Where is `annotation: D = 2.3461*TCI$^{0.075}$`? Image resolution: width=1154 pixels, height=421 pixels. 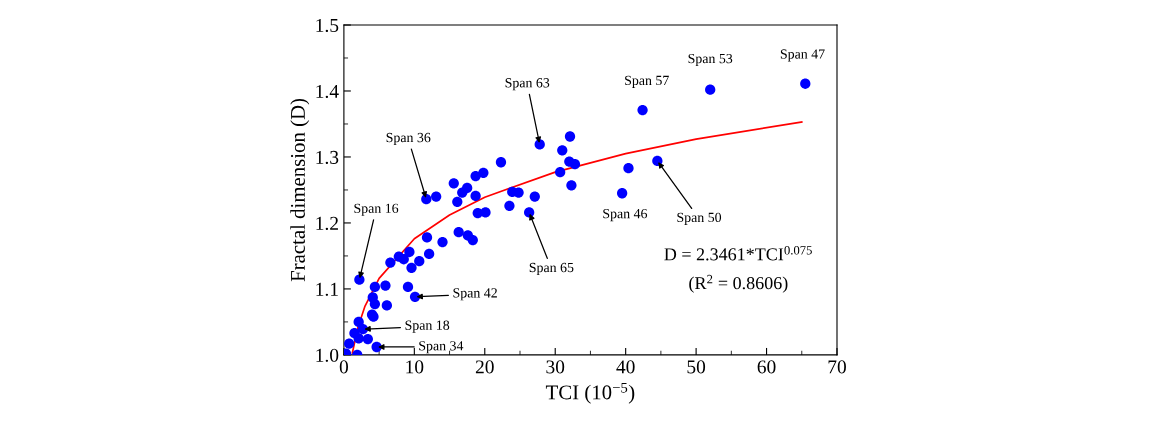 annotation: D = 2.3461*TCI$^{0.075}$ is located at coordinates (738, 253).